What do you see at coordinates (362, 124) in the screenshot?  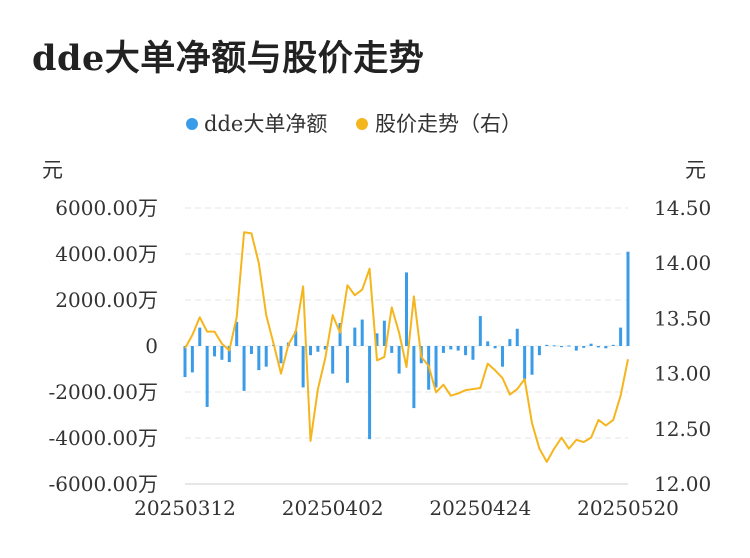 I see `legend-marker-line` at bounding box center [362, 124].